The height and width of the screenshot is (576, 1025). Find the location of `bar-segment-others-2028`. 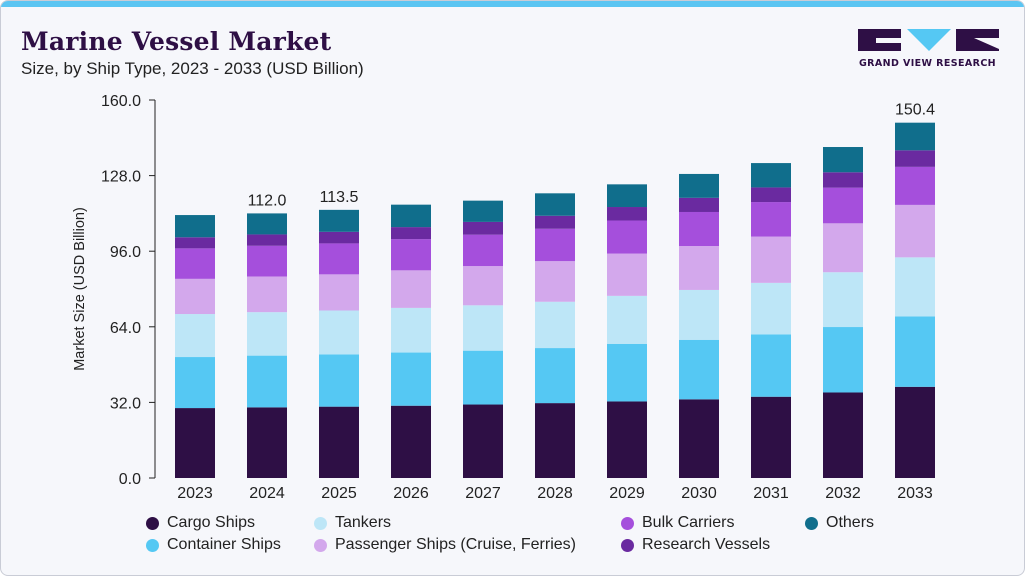

bar-segment-others-2028 is located at coordinates (555, 204).